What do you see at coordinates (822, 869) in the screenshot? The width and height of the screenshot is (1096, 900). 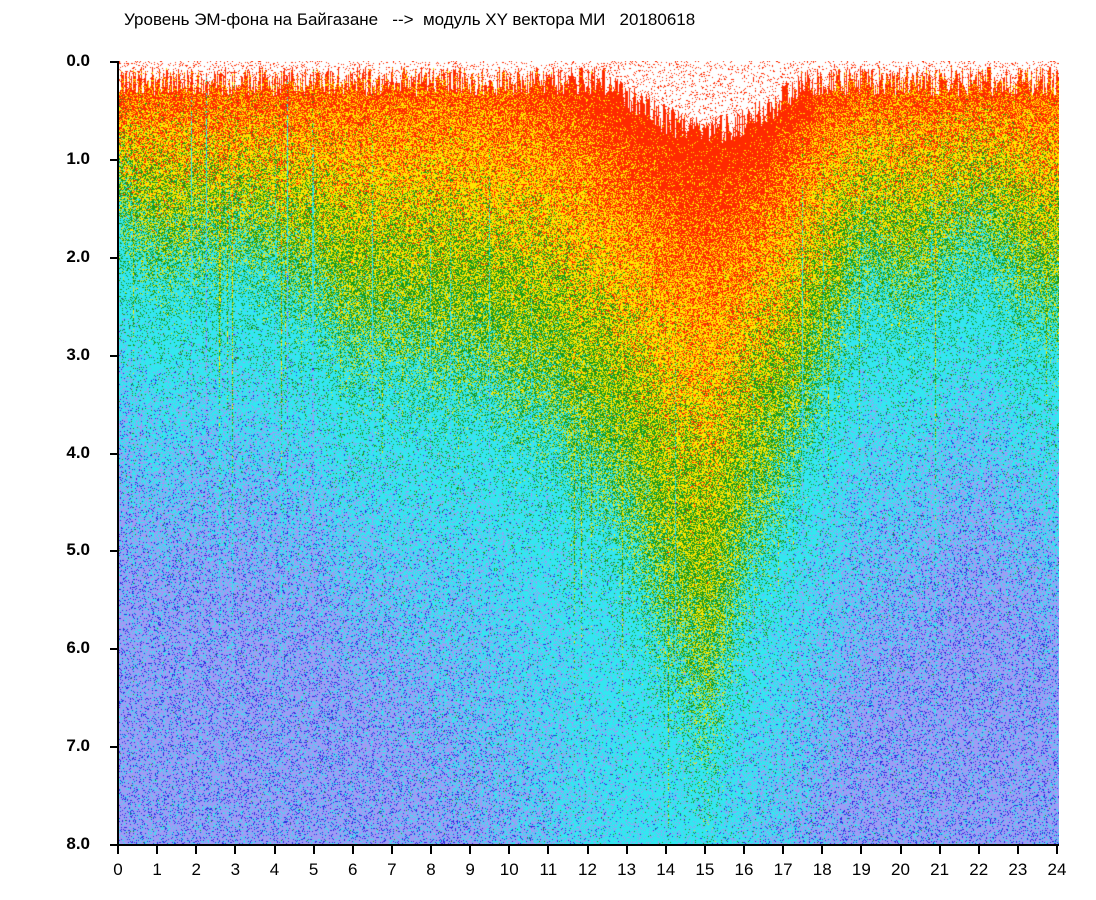 I see `x-tick-label: 18` at bounding box center [822, 869].